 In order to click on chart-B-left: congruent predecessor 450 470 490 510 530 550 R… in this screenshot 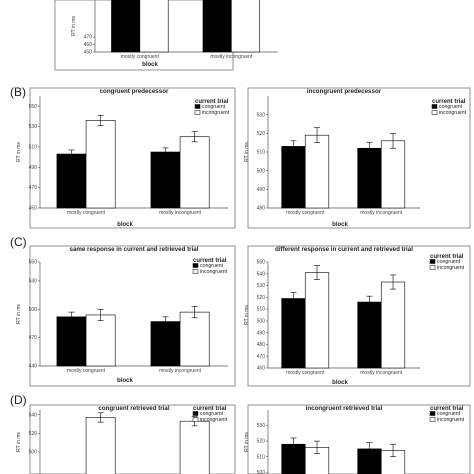, I will do `click(126, 158)`.